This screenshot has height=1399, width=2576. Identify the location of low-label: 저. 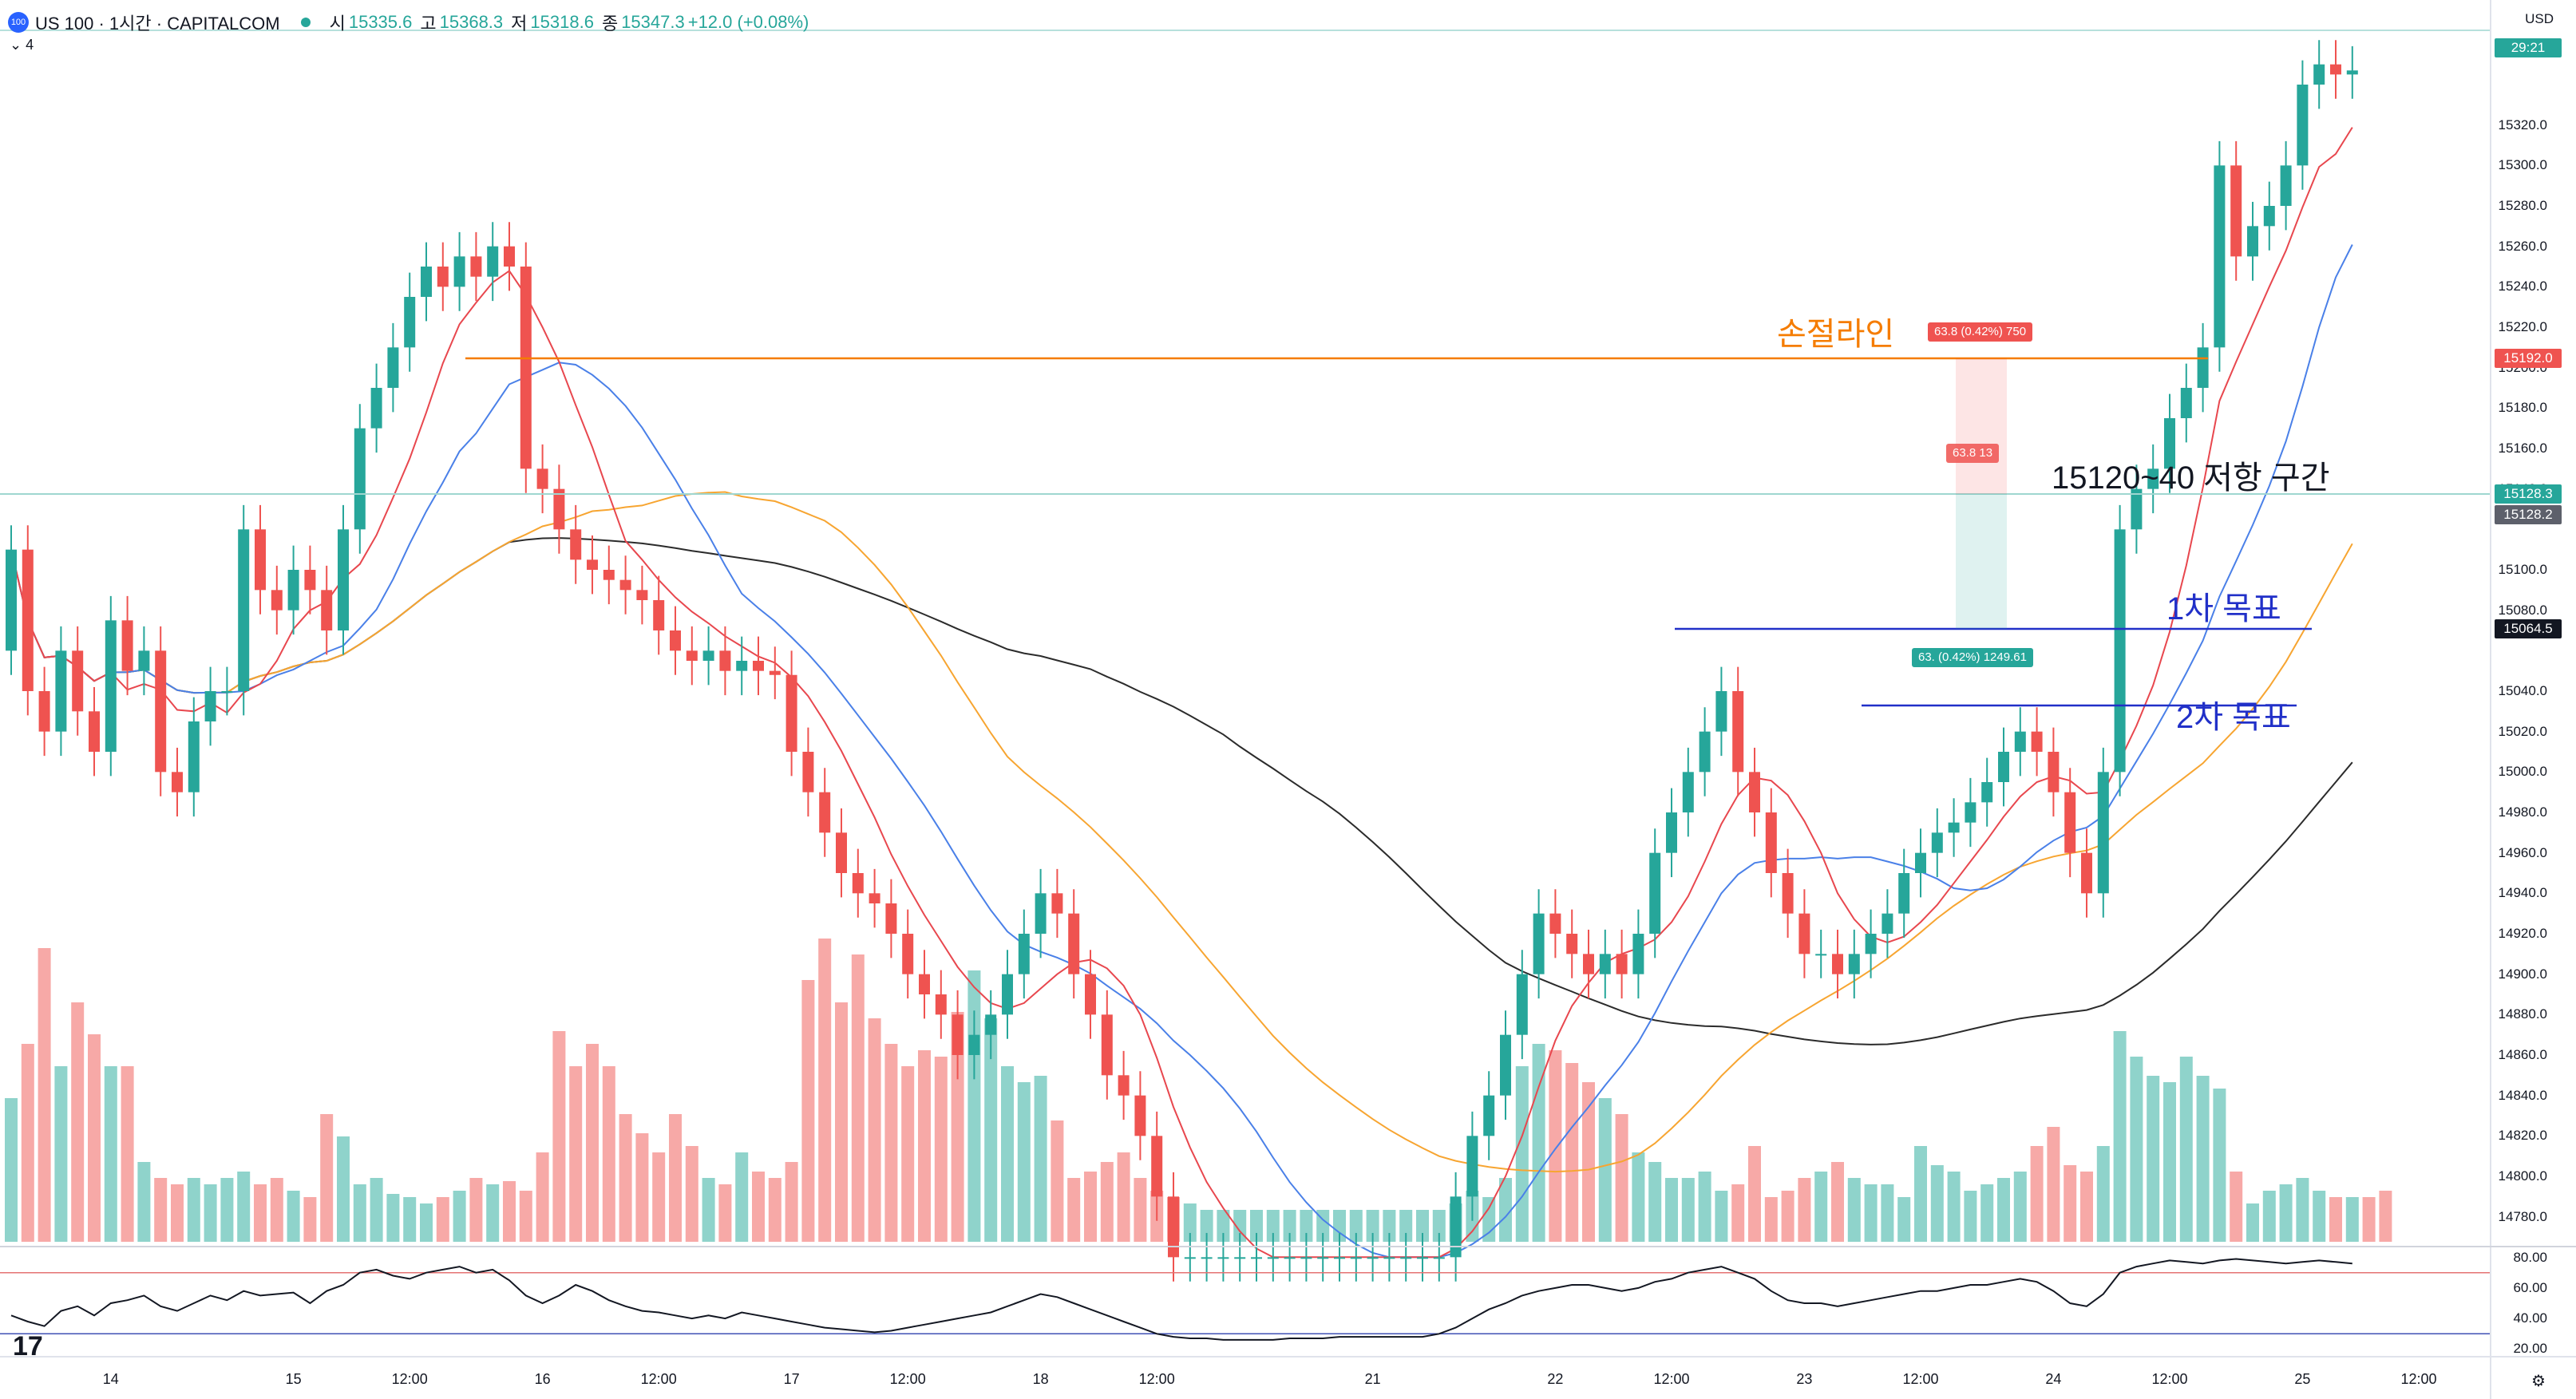
(520, 24).